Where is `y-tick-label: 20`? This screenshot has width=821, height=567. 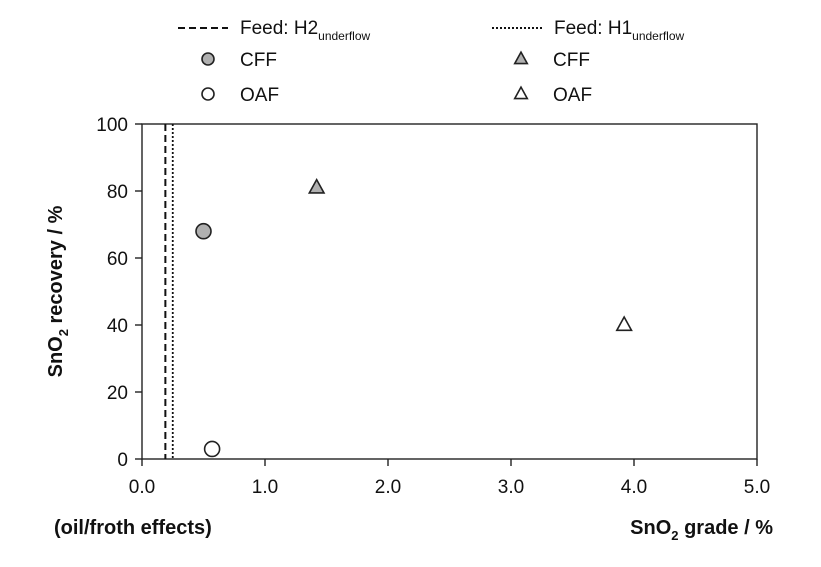 y-tick-label: 20 is located at coordinates (117, 393).